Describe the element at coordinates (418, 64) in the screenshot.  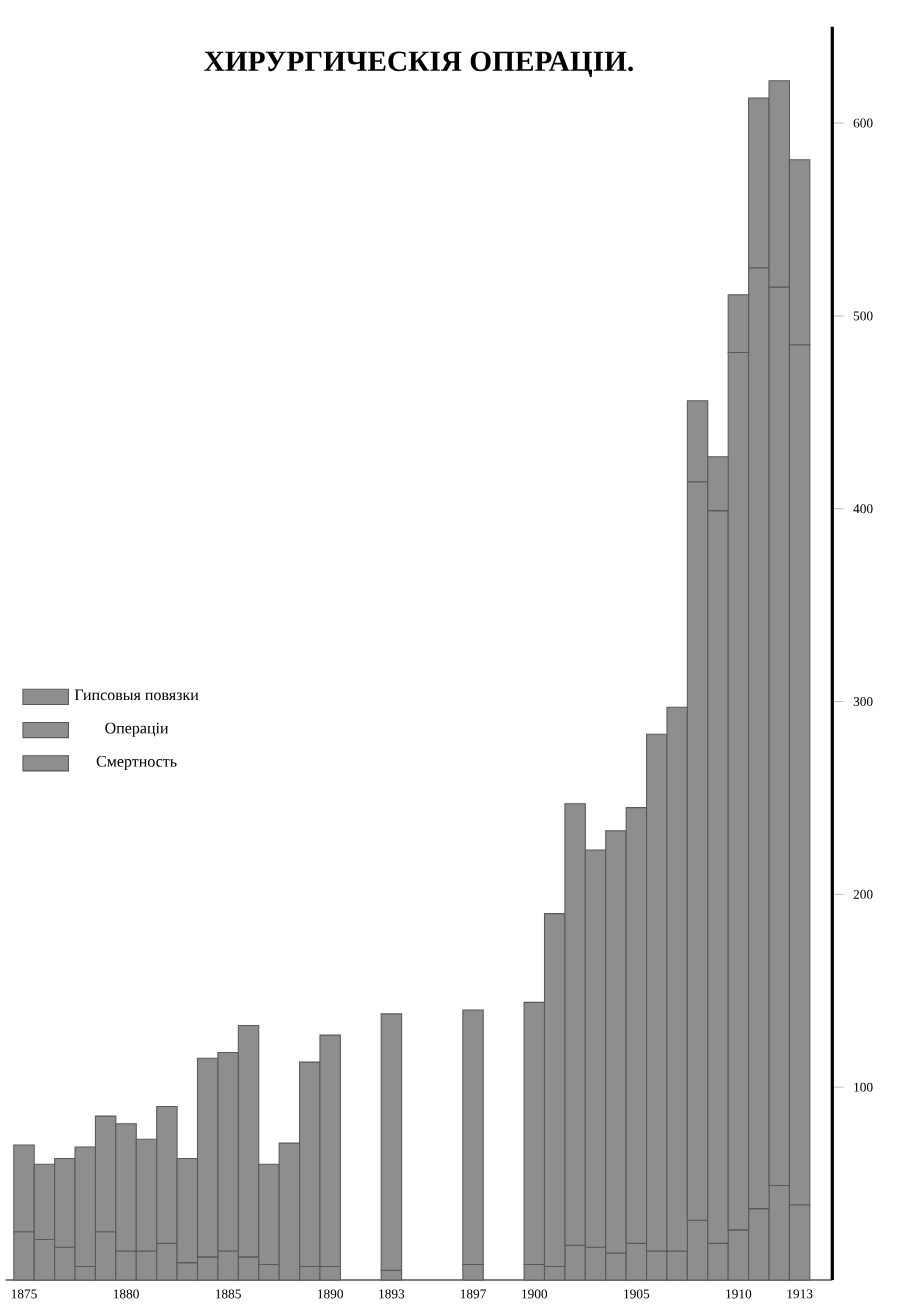
I see `text: ХИРУРГИЧЕСКІЯ ОПЕРАЦІИ.` at that location.